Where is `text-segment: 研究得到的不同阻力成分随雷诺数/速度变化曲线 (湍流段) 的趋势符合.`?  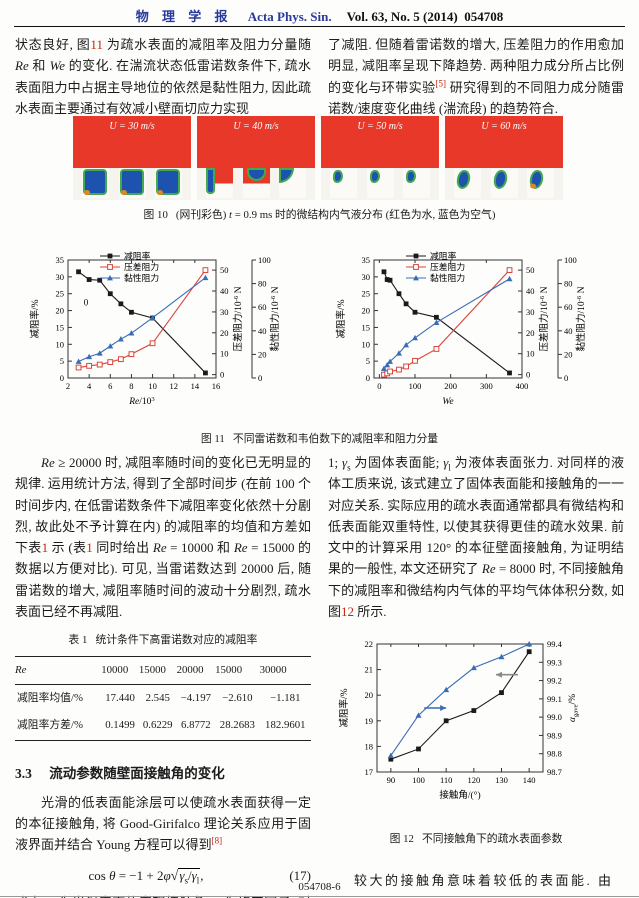 text-segment: 研究得到的不同阻力成分随雷诺数/速度变化曲线 (湍流段) 的趋势符合. is located at coordinates (476, 97).